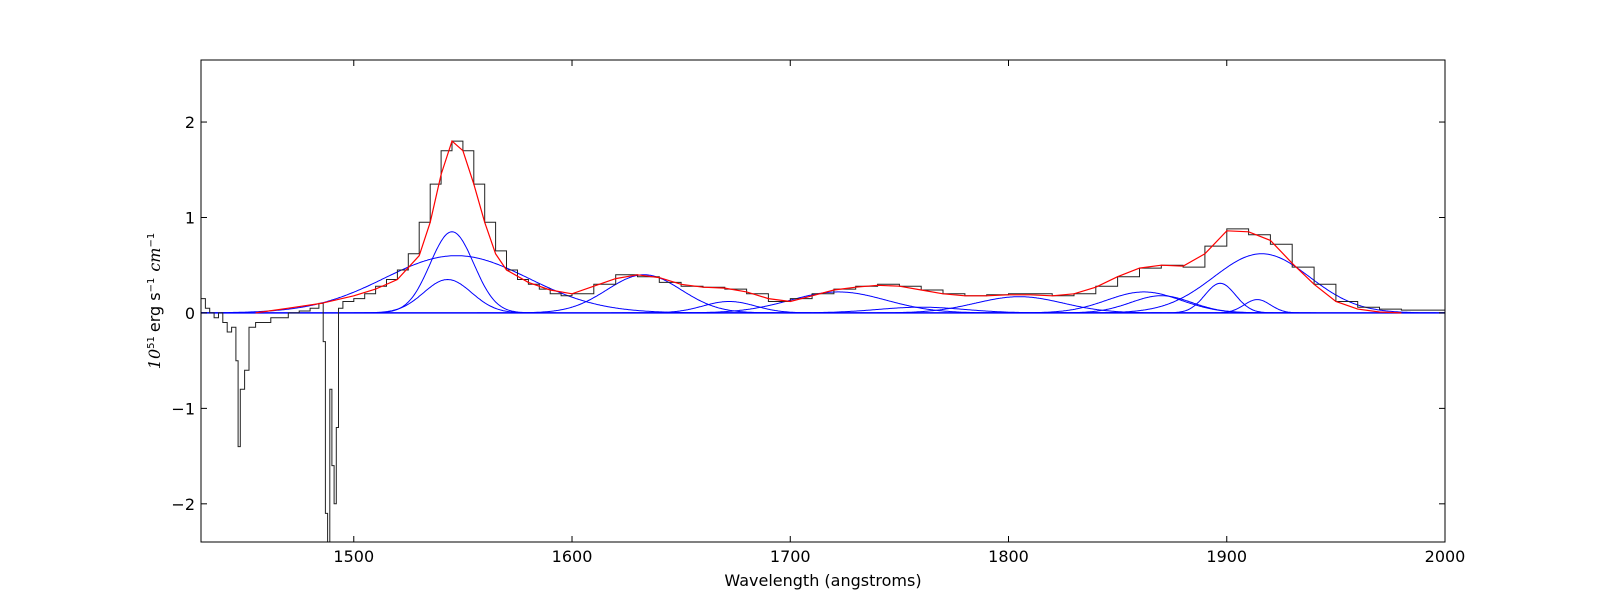 The image size is (1600, 600). I want to click on y-axis-label-power: 10, so click(154, 359).